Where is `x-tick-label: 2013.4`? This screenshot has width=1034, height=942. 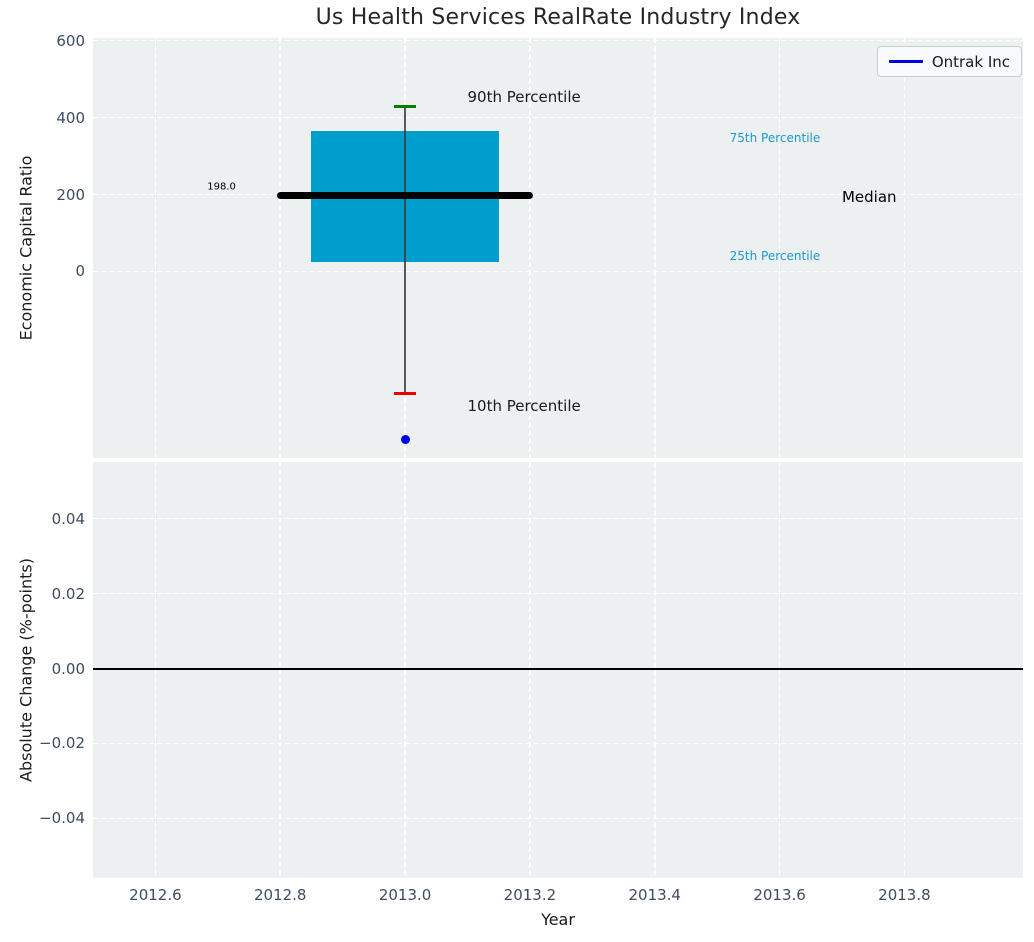
x-tick-label: 2013.4 is located at coordinates (654, 895).